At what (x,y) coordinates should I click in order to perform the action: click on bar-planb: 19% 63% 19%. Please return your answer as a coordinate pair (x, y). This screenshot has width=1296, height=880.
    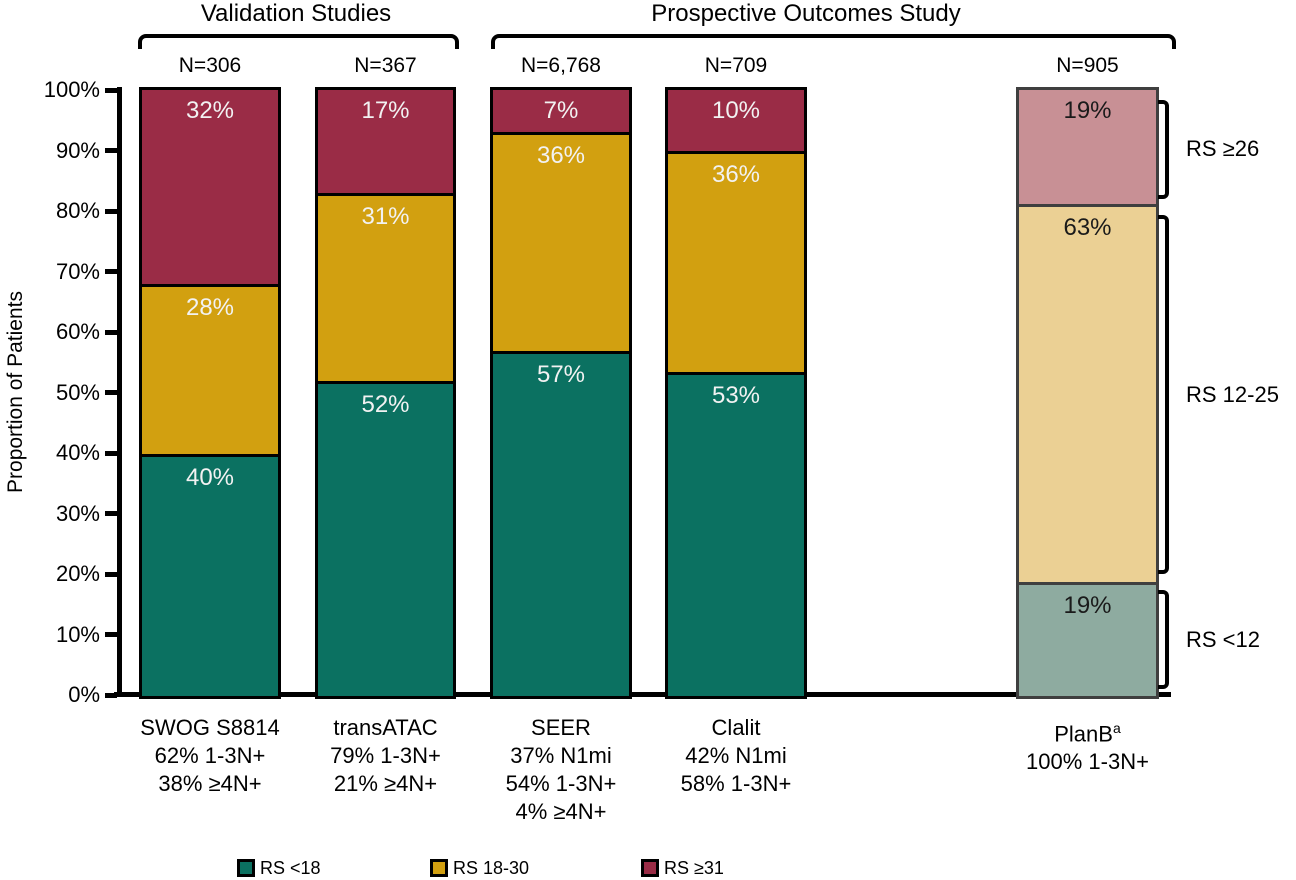
    Looking at the image, I should click on (1087, 393).